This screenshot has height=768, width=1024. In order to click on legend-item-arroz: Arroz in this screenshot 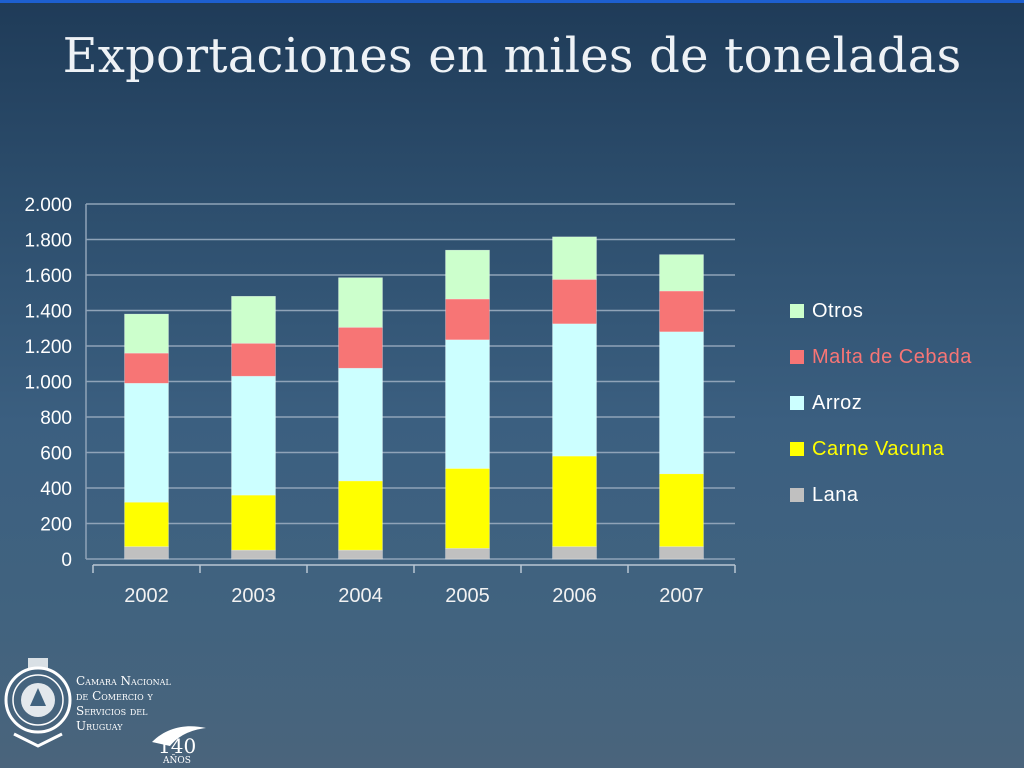, I will do `click(881, 403)`.